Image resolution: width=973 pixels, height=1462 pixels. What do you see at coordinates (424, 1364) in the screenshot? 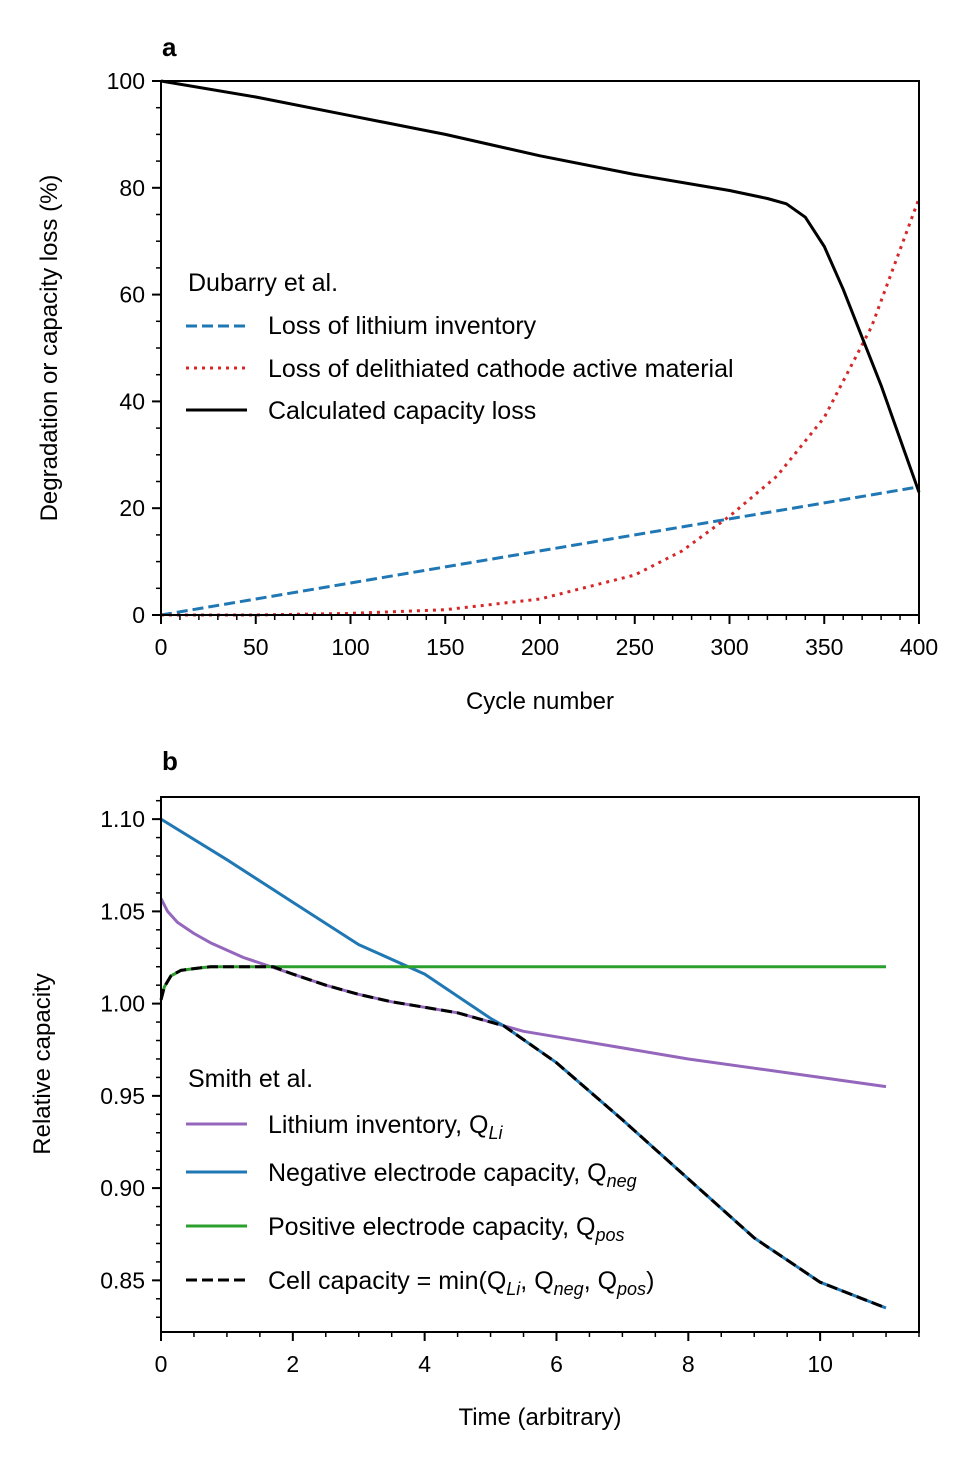
I see `x-tick-label-b-2: 4` at bounding box center [424, 1364].